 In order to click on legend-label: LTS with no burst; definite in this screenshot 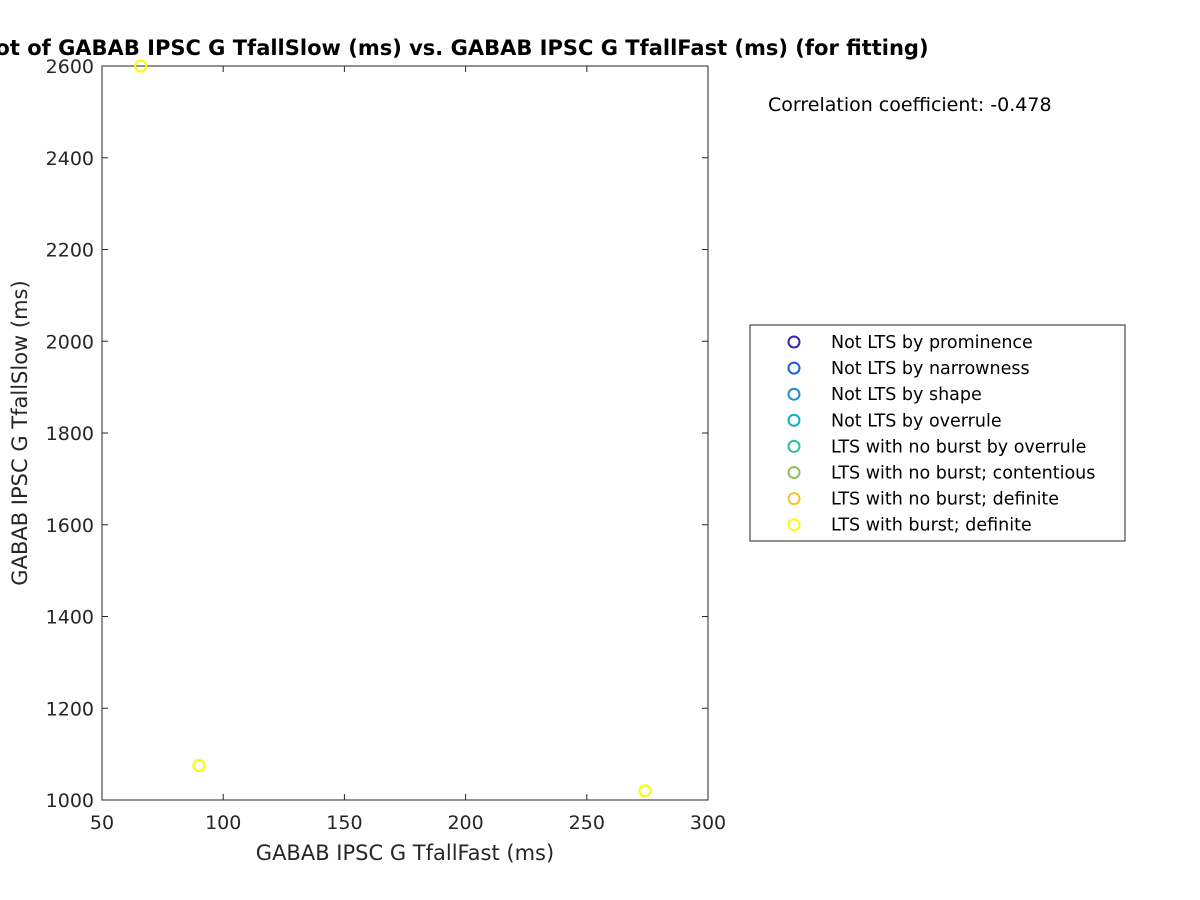, I will do `click(945, 500)`.